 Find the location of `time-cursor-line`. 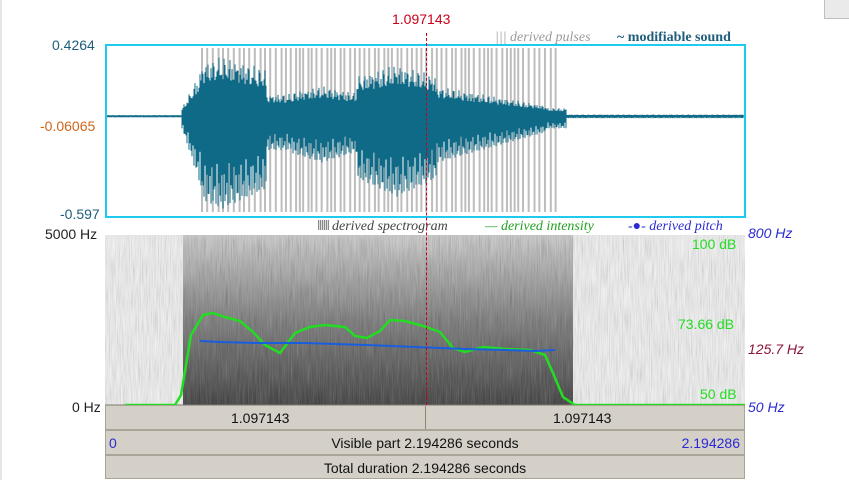

time-cursor-line is located at coordinates (426, 219).